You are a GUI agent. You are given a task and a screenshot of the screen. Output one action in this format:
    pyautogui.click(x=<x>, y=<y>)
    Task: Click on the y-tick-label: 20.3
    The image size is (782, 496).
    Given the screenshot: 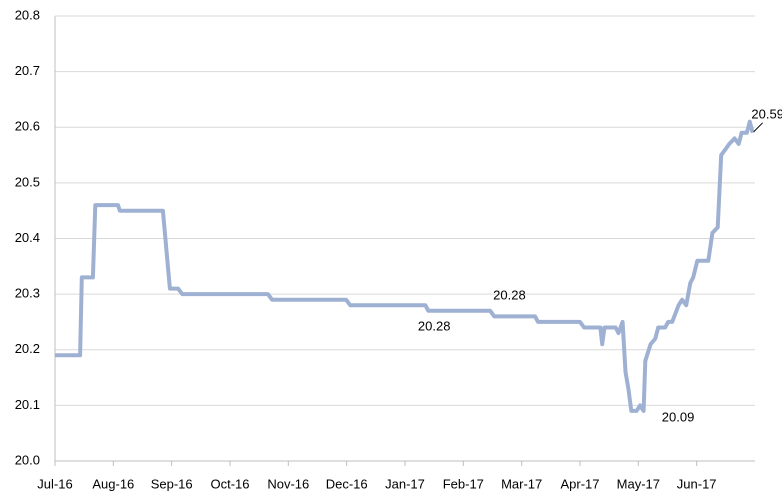 What is the action you would take?
    pyautogui.click(x=27, y=293)
    